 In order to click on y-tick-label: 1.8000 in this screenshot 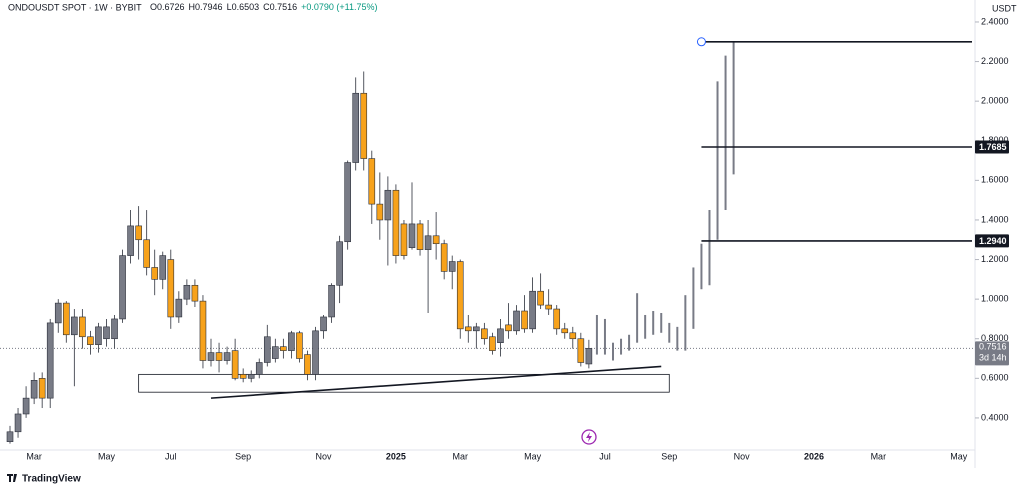, I will do `click(995, 140)`.